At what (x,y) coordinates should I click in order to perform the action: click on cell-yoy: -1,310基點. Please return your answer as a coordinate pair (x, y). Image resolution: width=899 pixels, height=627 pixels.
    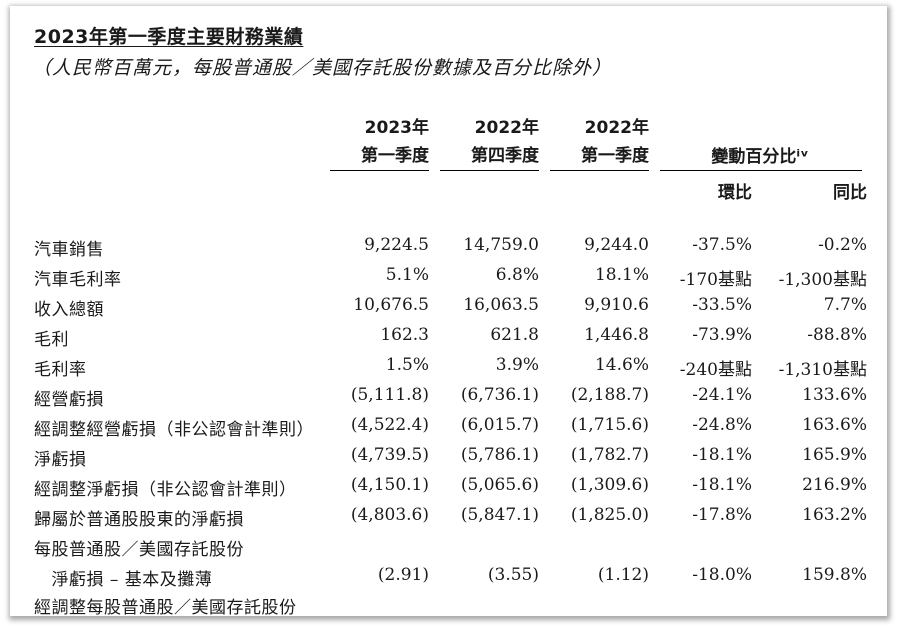
    Looking at the image, I should click on (822, 370).